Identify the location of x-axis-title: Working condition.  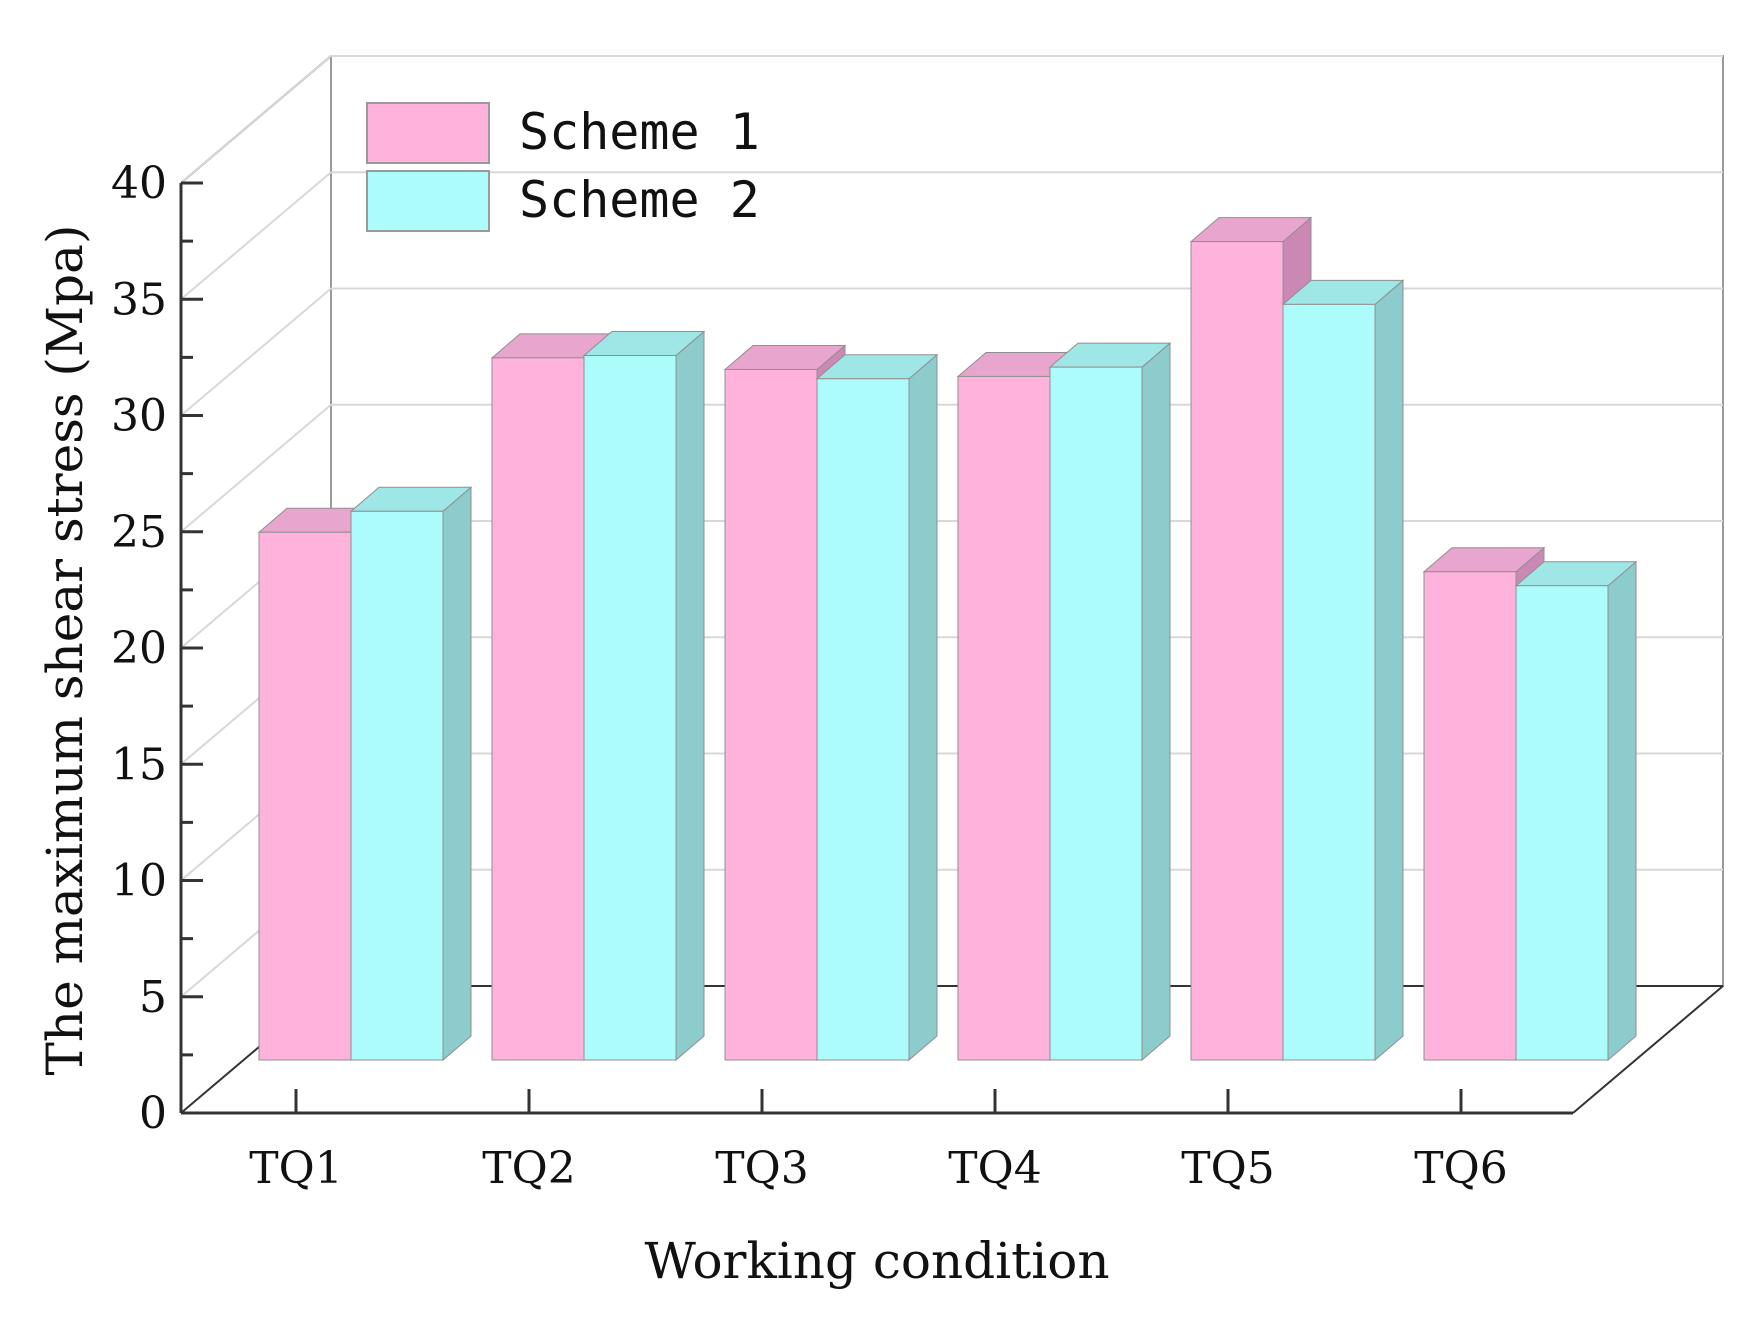
(876, 1261).